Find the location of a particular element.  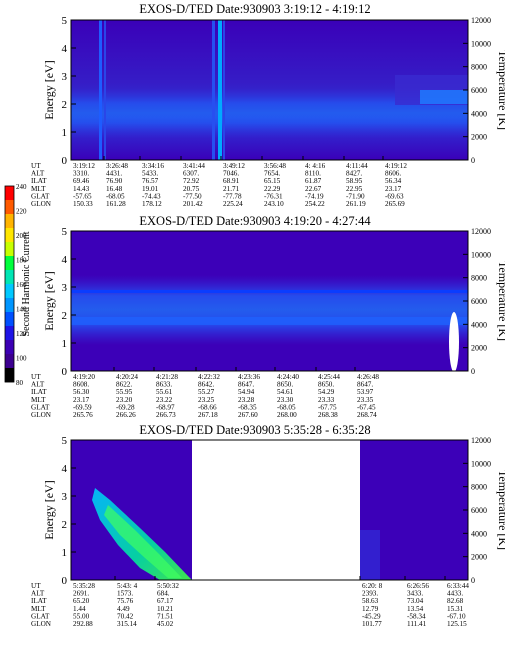

orbit-cell: 4:20:24 is located at coordinates (127, 377).